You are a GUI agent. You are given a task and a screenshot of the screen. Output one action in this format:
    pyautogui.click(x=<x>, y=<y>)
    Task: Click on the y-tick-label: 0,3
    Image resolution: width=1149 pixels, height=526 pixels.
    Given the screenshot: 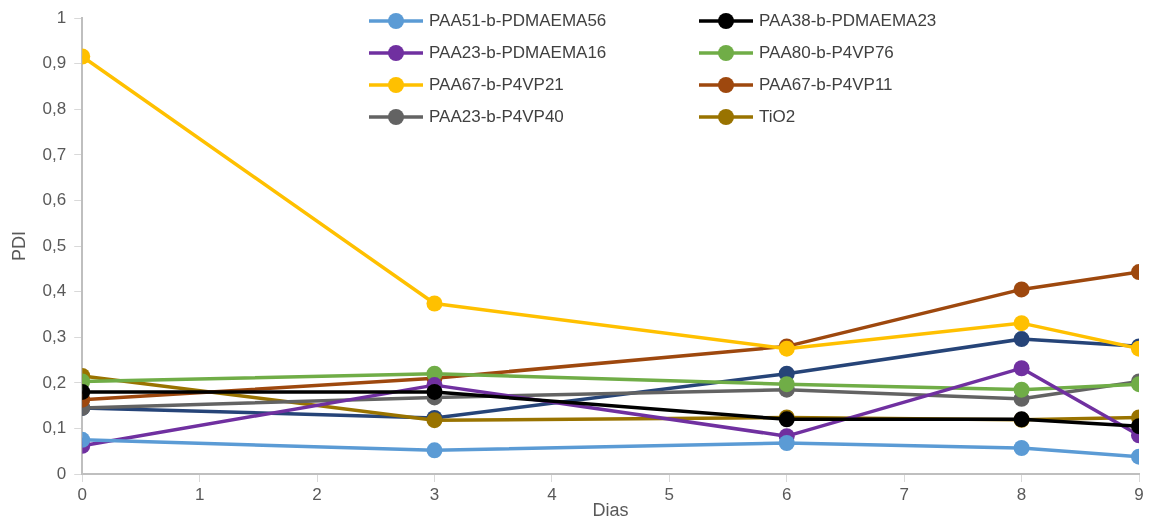 What is the action you would take?
    pyautogui.click(x=54, y=336)
    